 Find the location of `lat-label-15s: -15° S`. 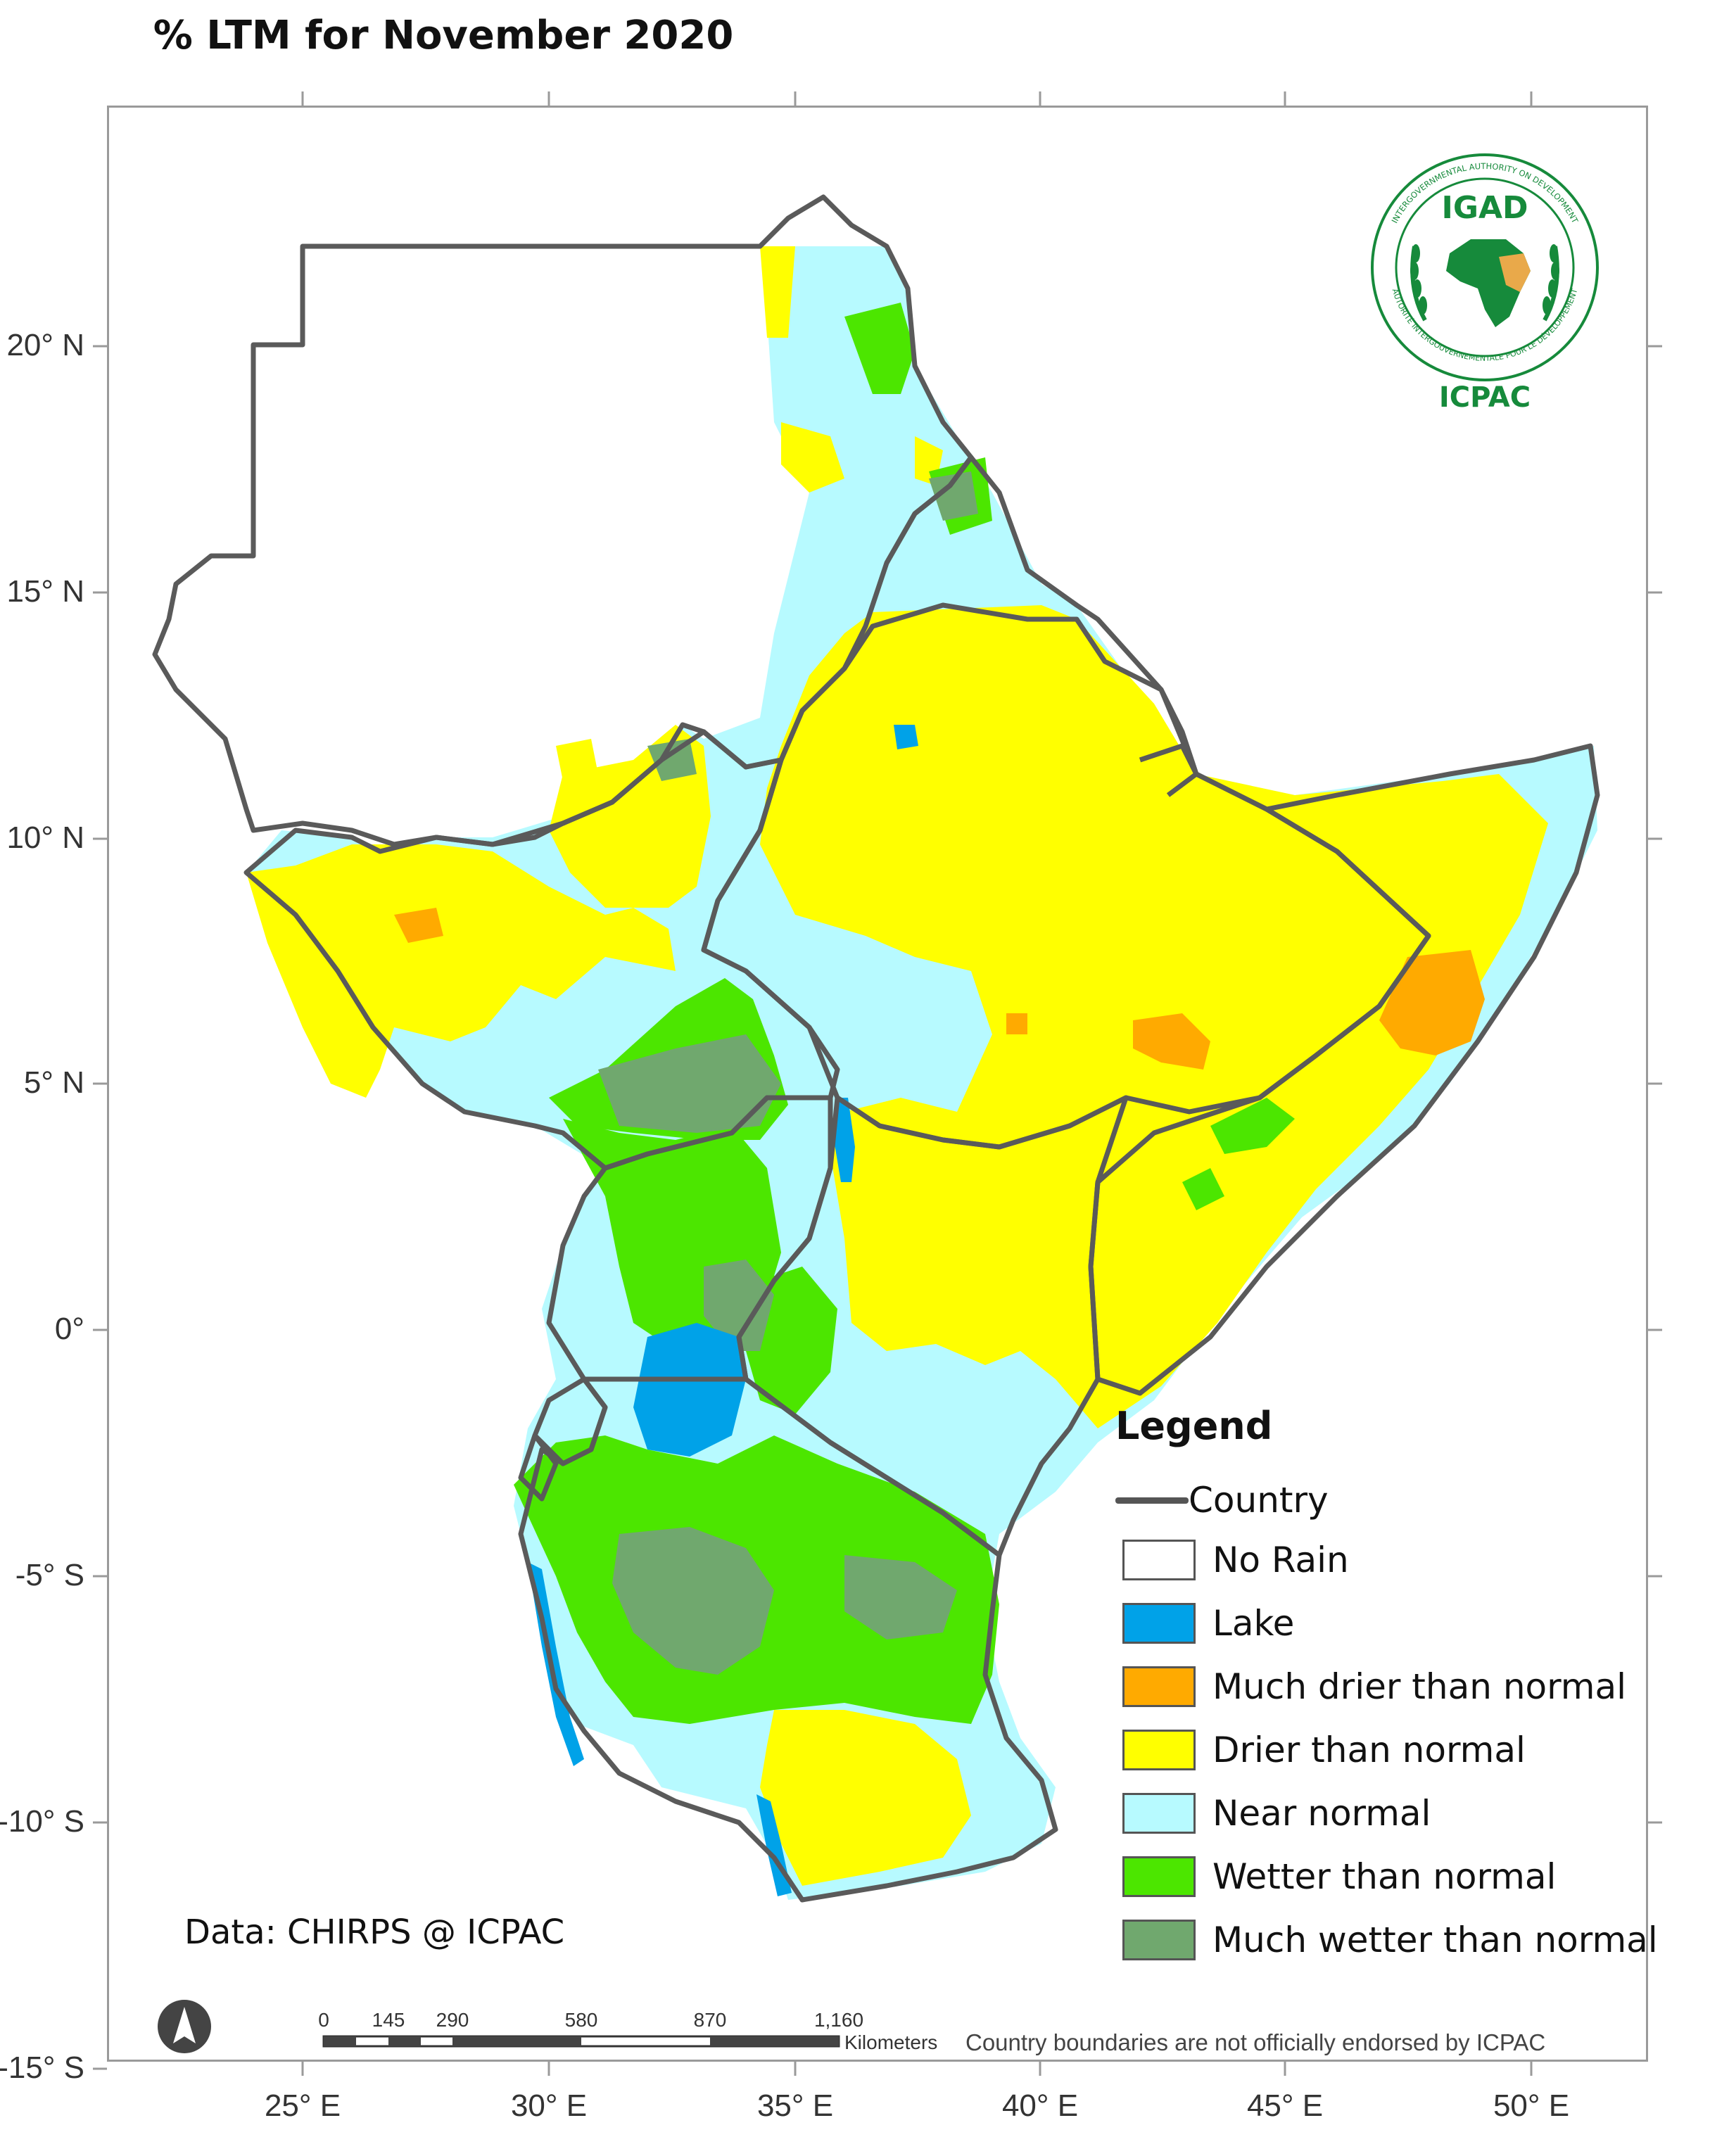

lat-label-15s: -15° S is located at coordinates (42, 2067).